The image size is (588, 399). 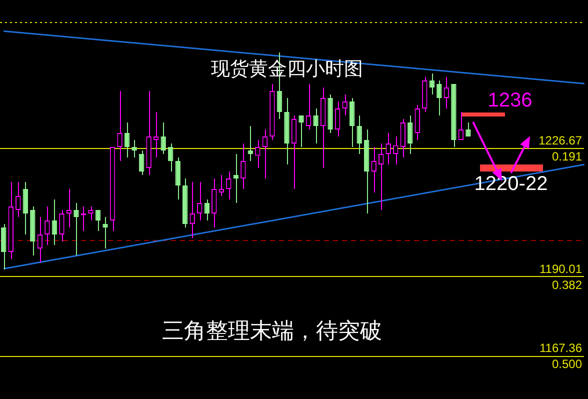 I want to click on annotation: 0.191, so click(x=567, y=156).